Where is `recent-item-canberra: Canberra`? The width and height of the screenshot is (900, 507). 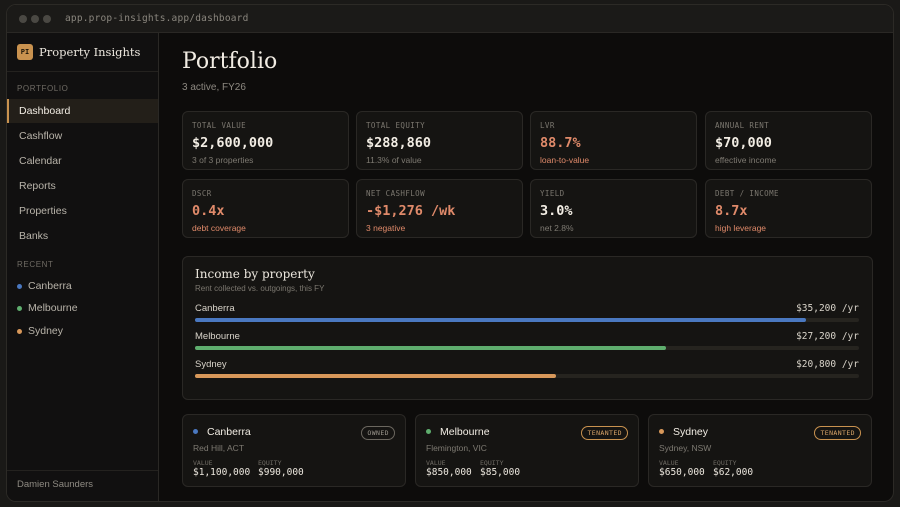 recent-item-canberra: Canberra is located at coordinates (44, 286).